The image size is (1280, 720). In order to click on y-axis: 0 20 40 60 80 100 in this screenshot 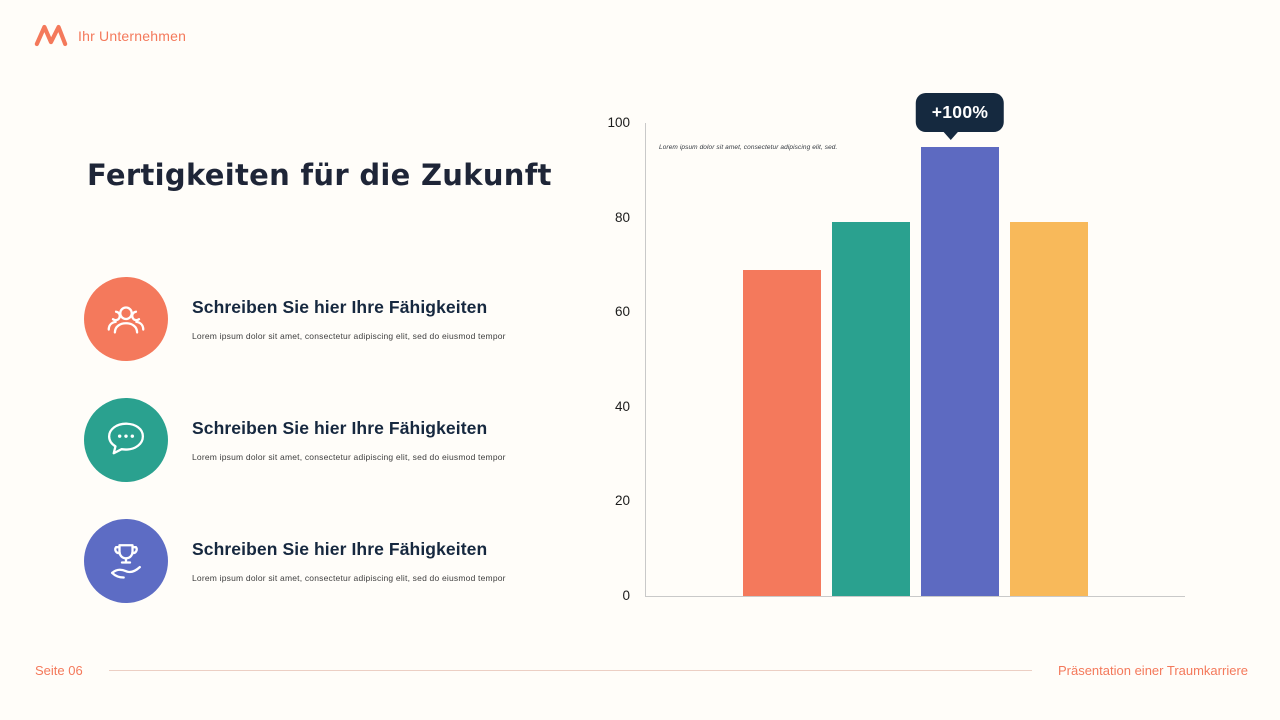, I will do `click(604, 359)`.